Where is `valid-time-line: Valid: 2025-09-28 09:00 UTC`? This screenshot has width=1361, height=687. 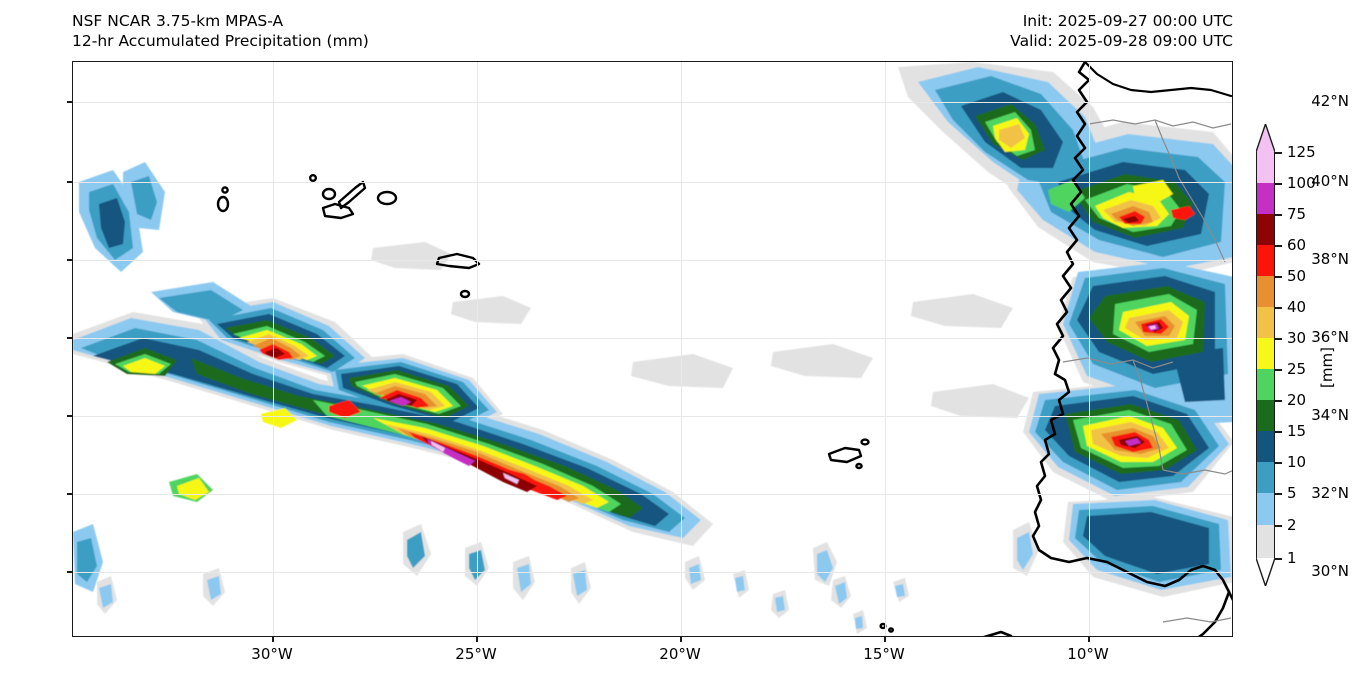 valid-time-line: Valid: 2025-09-28 09:00 UTC is located at coordinates (1121, 41).